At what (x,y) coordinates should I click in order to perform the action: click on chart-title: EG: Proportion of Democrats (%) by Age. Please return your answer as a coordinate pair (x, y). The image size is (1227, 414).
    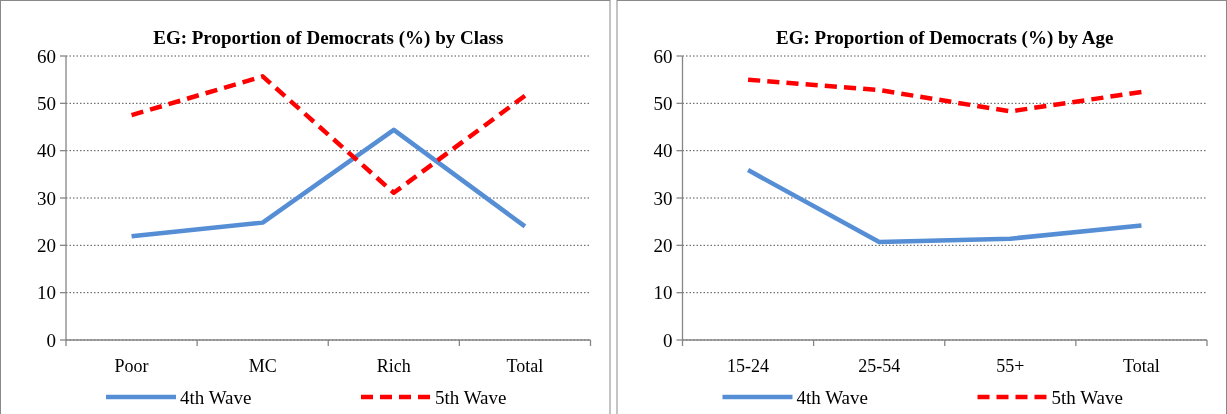
    Looking at the image, I should click on (945, 38).